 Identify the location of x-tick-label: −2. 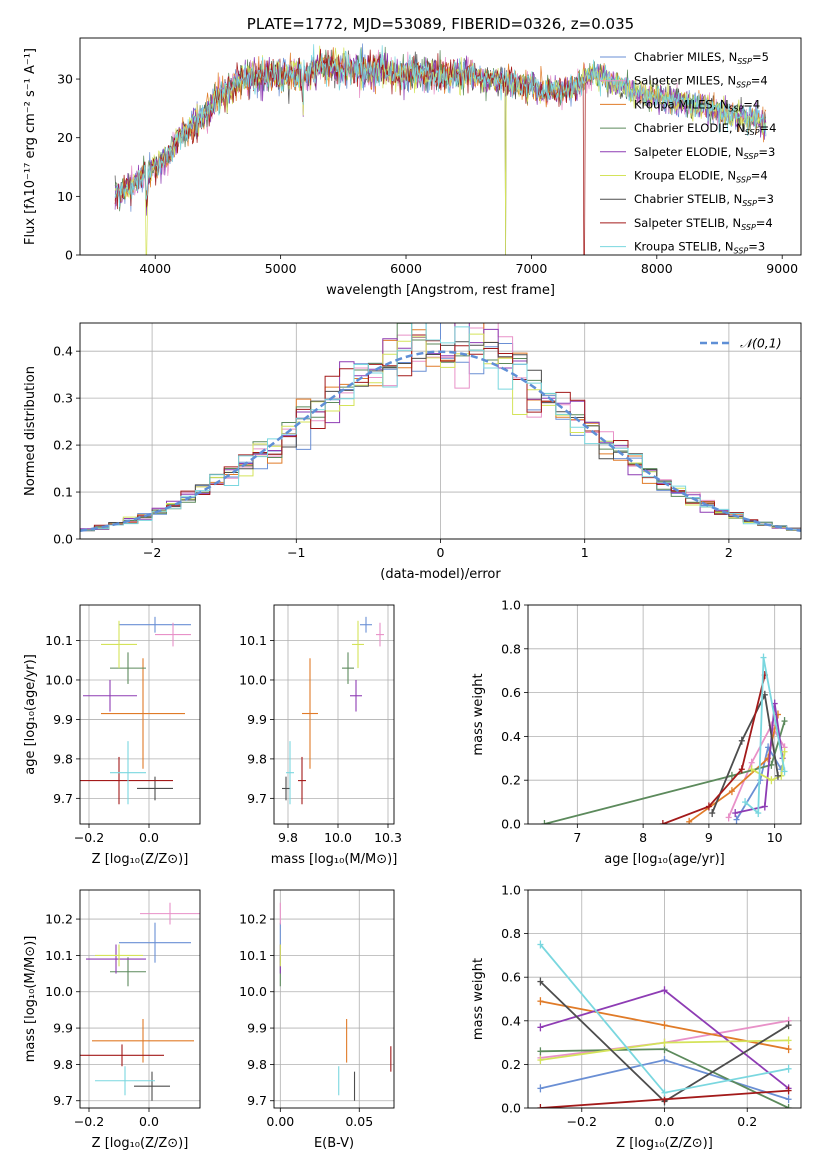
(152, 552).